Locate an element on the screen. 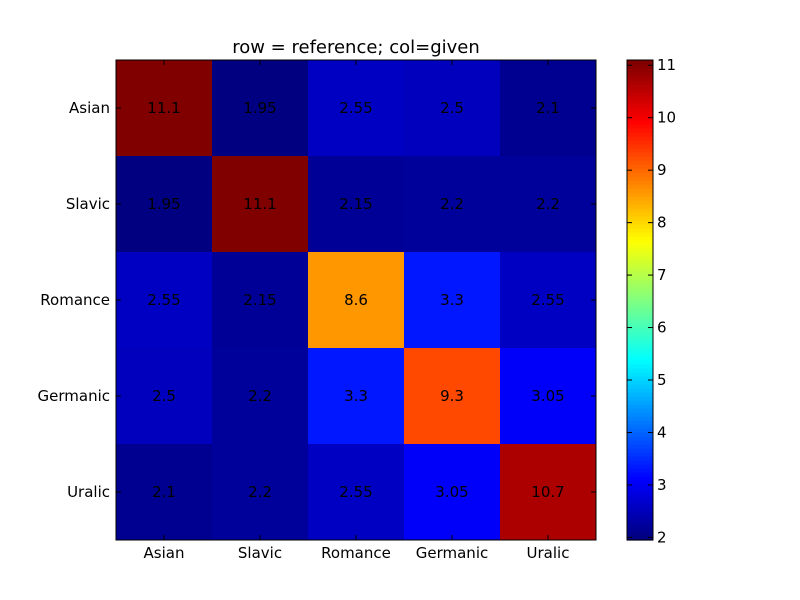 The width and height of the screenshot is (800, 600). heatmap-cell-slavic-romance is located at coordinates (356, 204).